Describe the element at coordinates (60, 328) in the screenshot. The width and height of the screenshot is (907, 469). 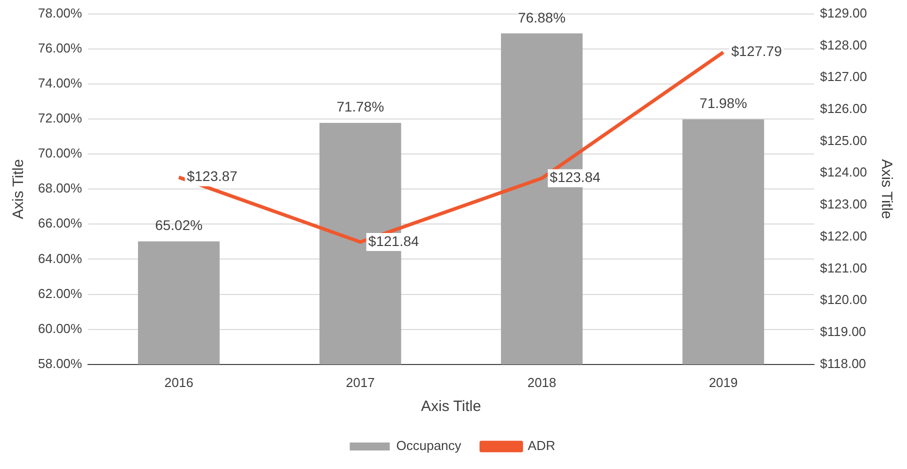
I see `y-tick-label: 60.00%` at that location.